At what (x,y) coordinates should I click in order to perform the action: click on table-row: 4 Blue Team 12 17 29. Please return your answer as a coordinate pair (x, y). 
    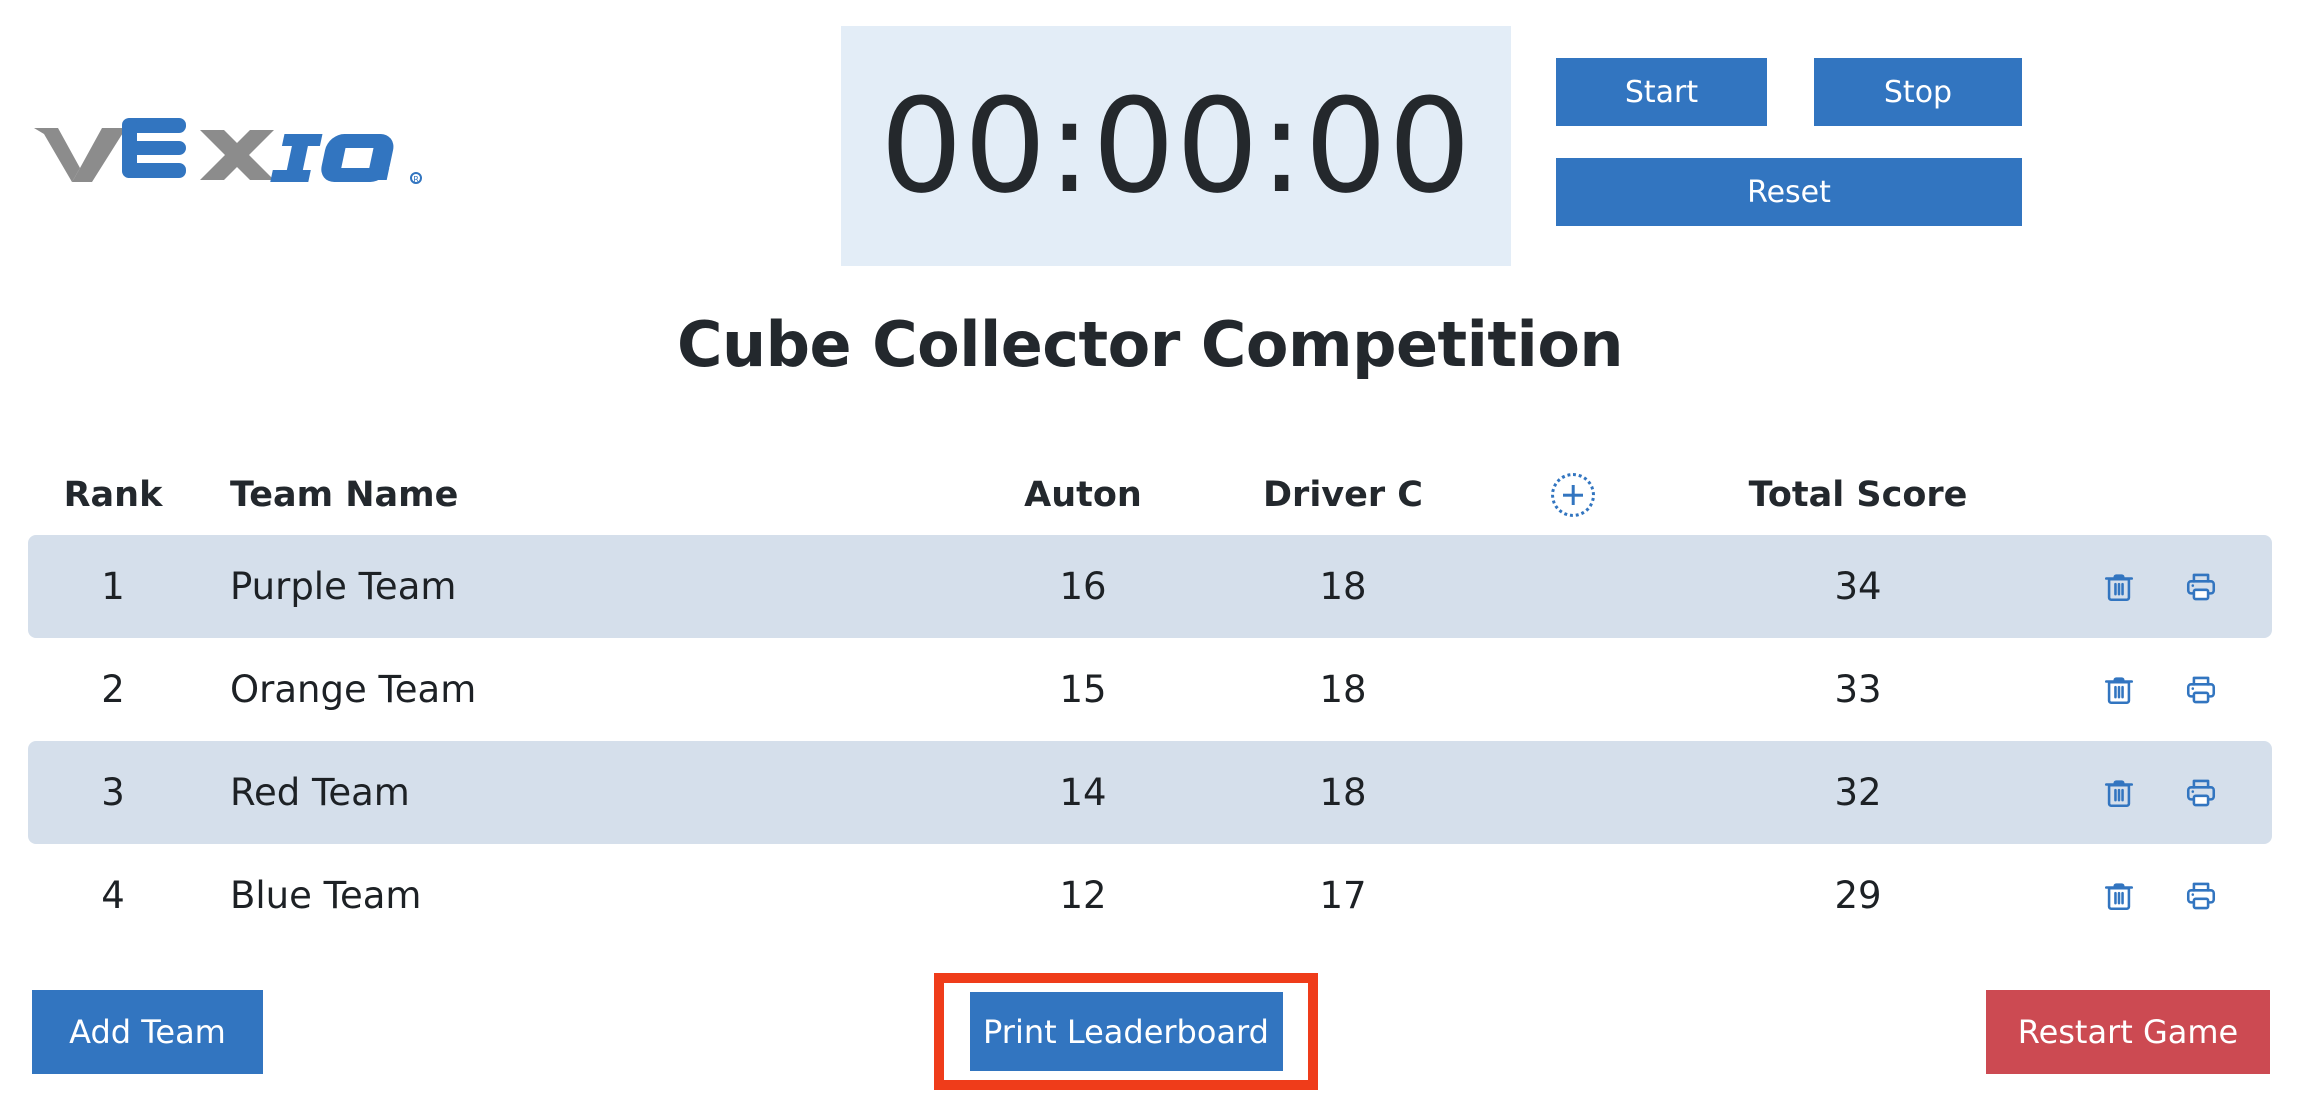
    Looking at the image, I should click on (1150, 895).